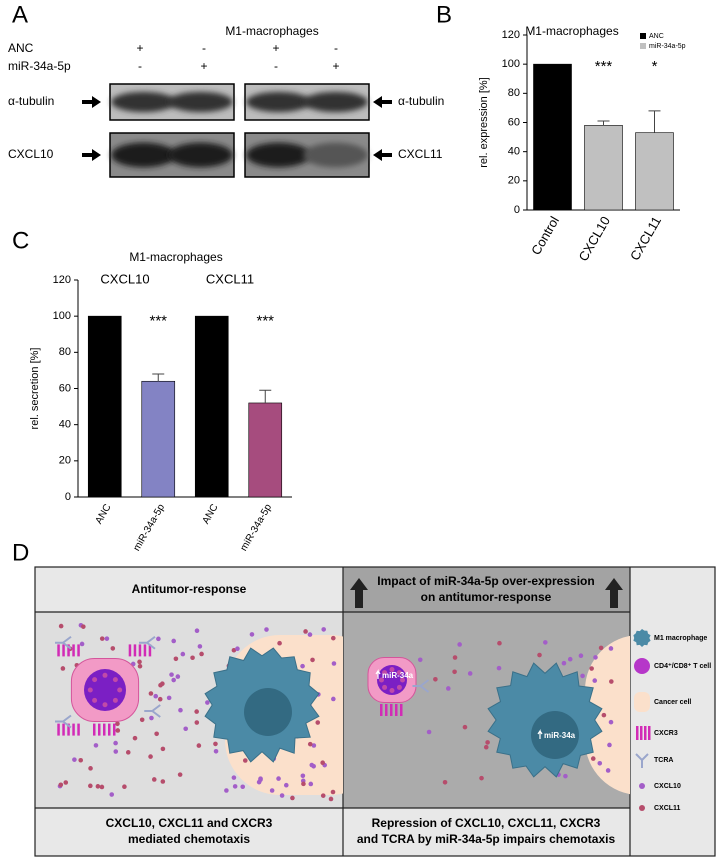 The width and height of the screenshot is (717, 857). What do you see at coordinates (68, 497) in the screenshot?
I see `y-tick-label: 0` at bounding box center [68, 497].